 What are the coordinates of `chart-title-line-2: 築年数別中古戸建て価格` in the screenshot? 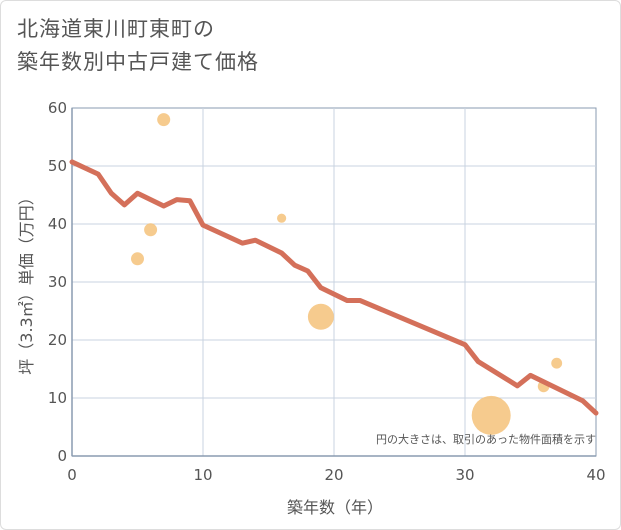 It's located at (138, 62).